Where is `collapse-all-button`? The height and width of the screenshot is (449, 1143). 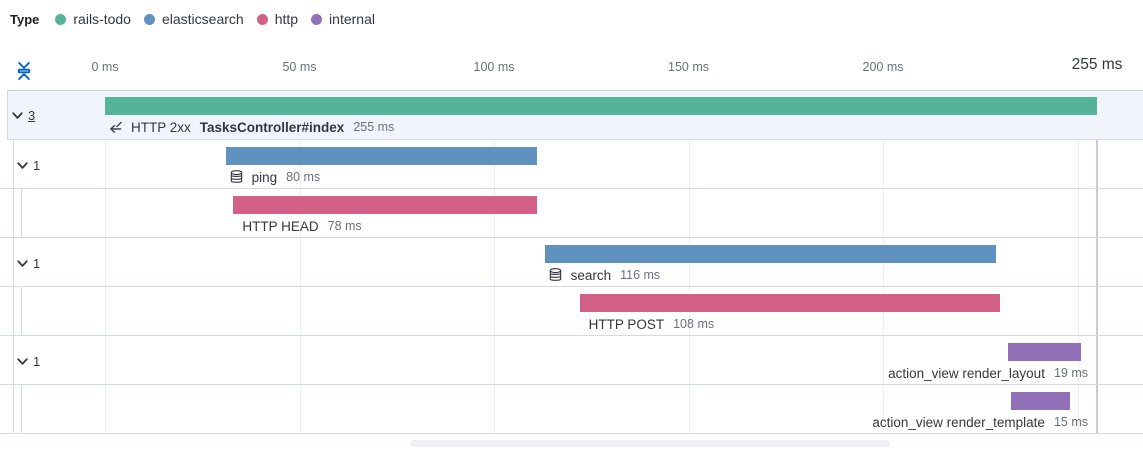 collapse-all-button is located at coordinates (24, 71).